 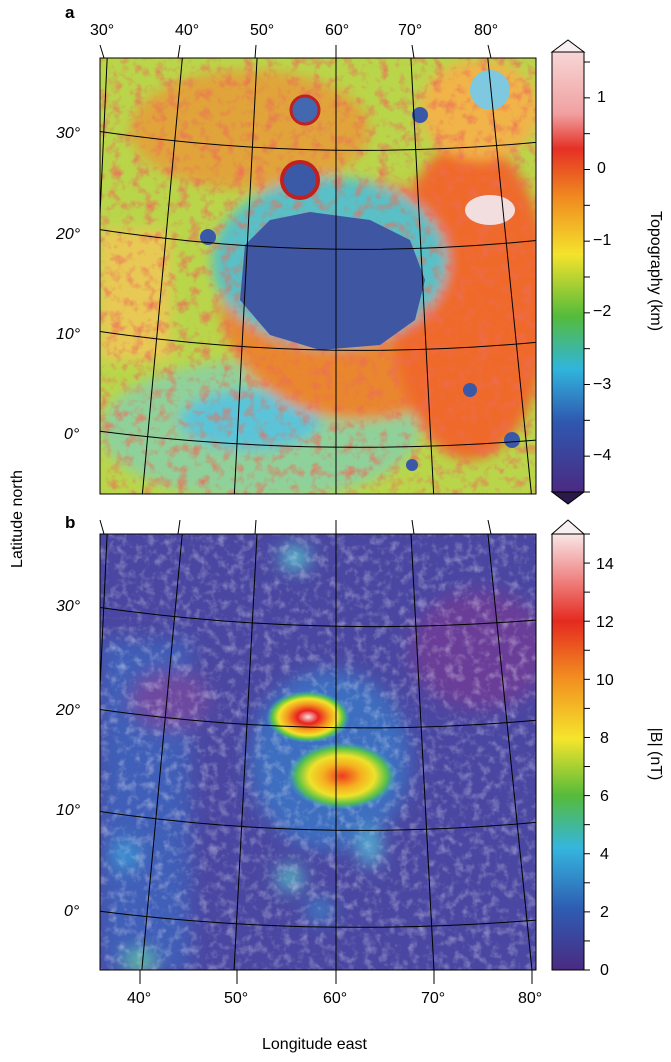 What do you see at coordinates (602, 311) in the screenshot?
I see `topo-tick-minus2: −2` at bounding box center [602, 311].